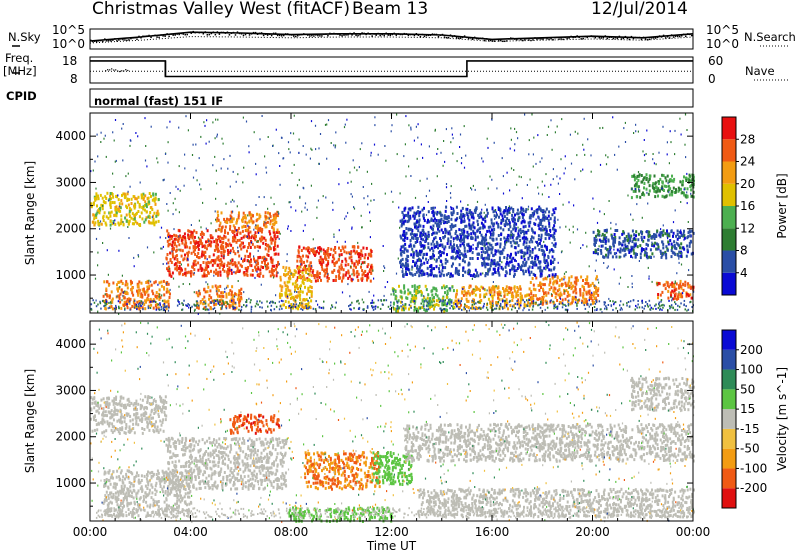 This screenshot has width=800, height=554. Describe the element at coordinates (390, 9) in the screenshot. I see `beam-title: Beam 13` at that location.